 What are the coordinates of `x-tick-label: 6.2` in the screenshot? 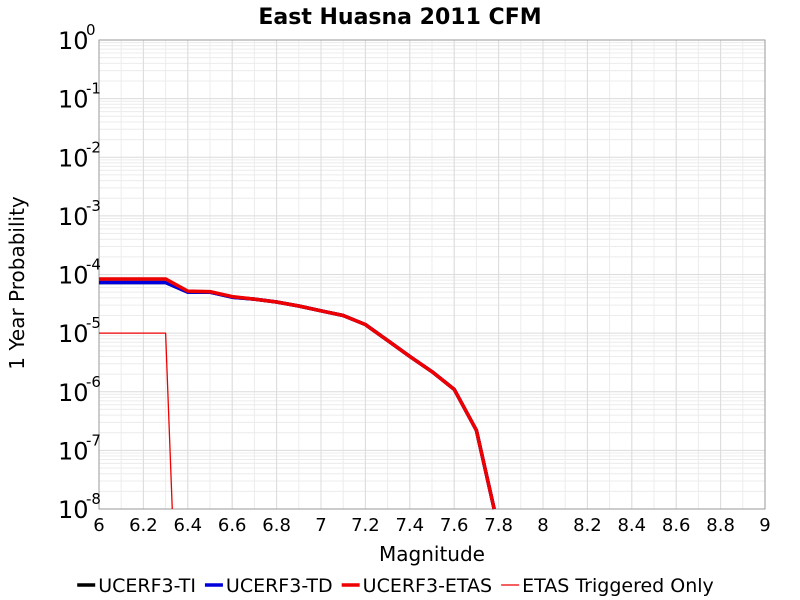 It's located at (143, 525).